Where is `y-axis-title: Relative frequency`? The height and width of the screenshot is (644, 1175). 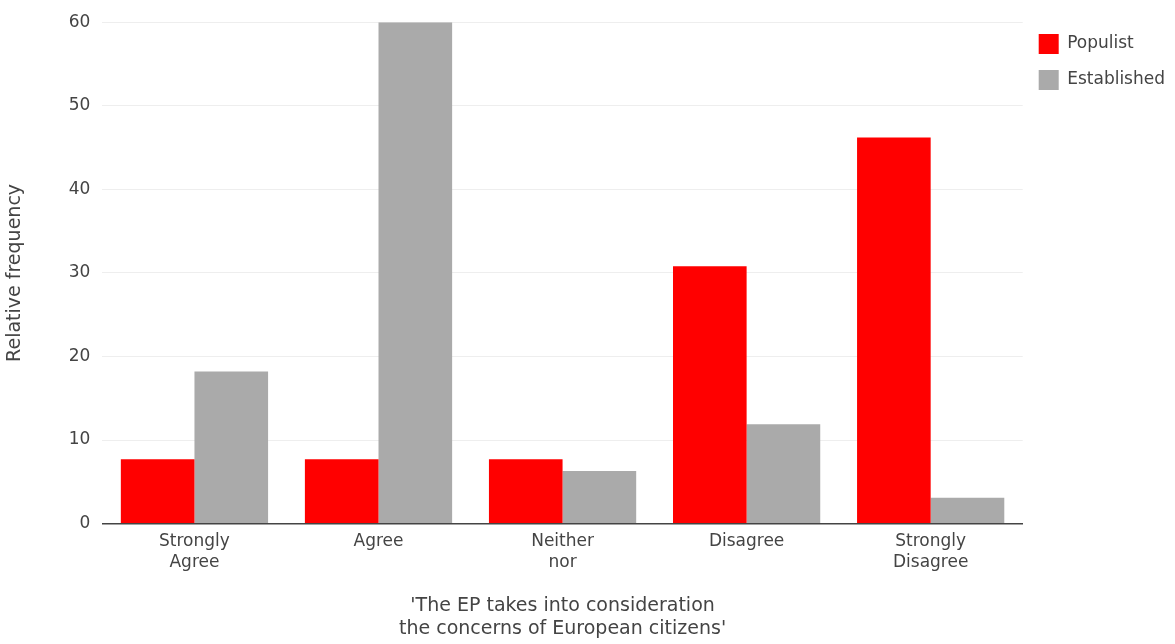 y-axis-title: Relative frequency is located at coordinates (13, 272).